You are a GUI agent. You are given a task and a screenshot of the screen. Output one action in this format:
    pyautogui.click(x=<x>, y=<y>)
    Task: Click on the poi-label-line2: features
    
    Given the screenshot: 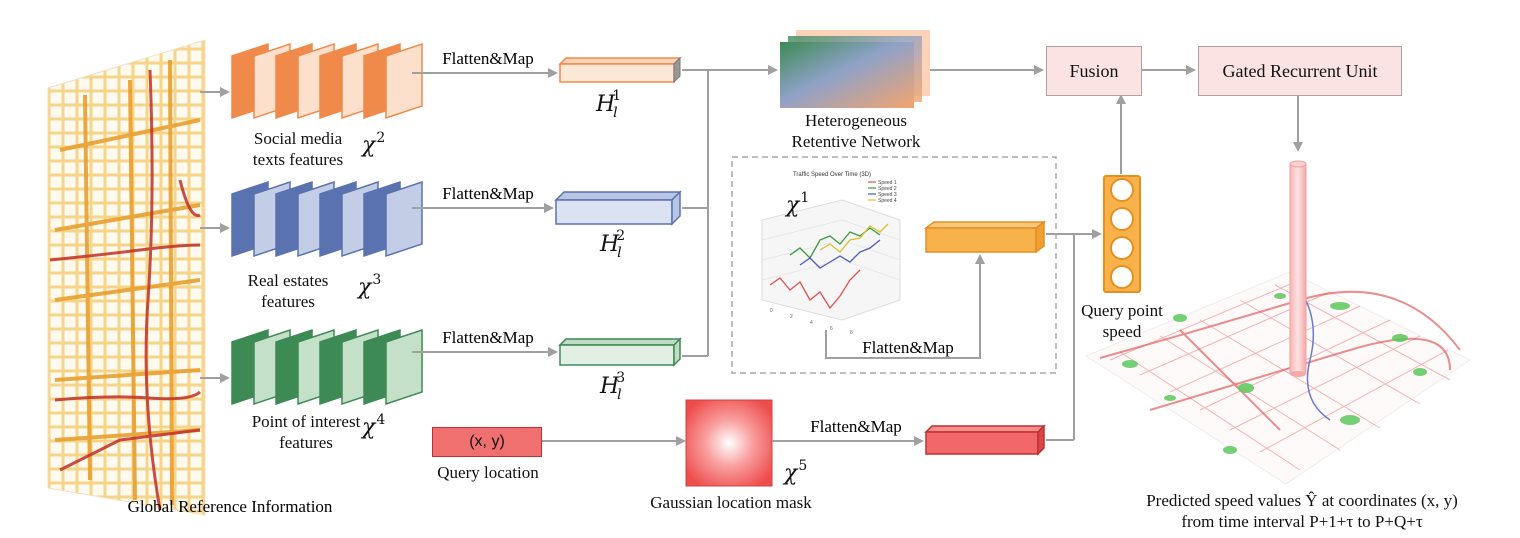 What is the action you would take?
    pyautogui.click(x=306, y=442)
    